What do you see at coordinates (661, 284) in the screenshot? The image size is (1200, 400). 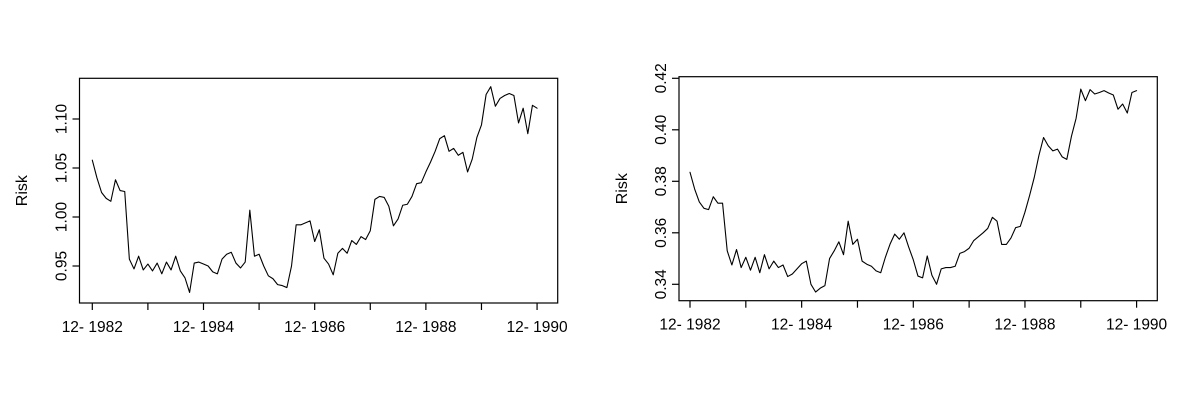 I see `y-tick-label: 0.34` at bounding box center [661, 284].